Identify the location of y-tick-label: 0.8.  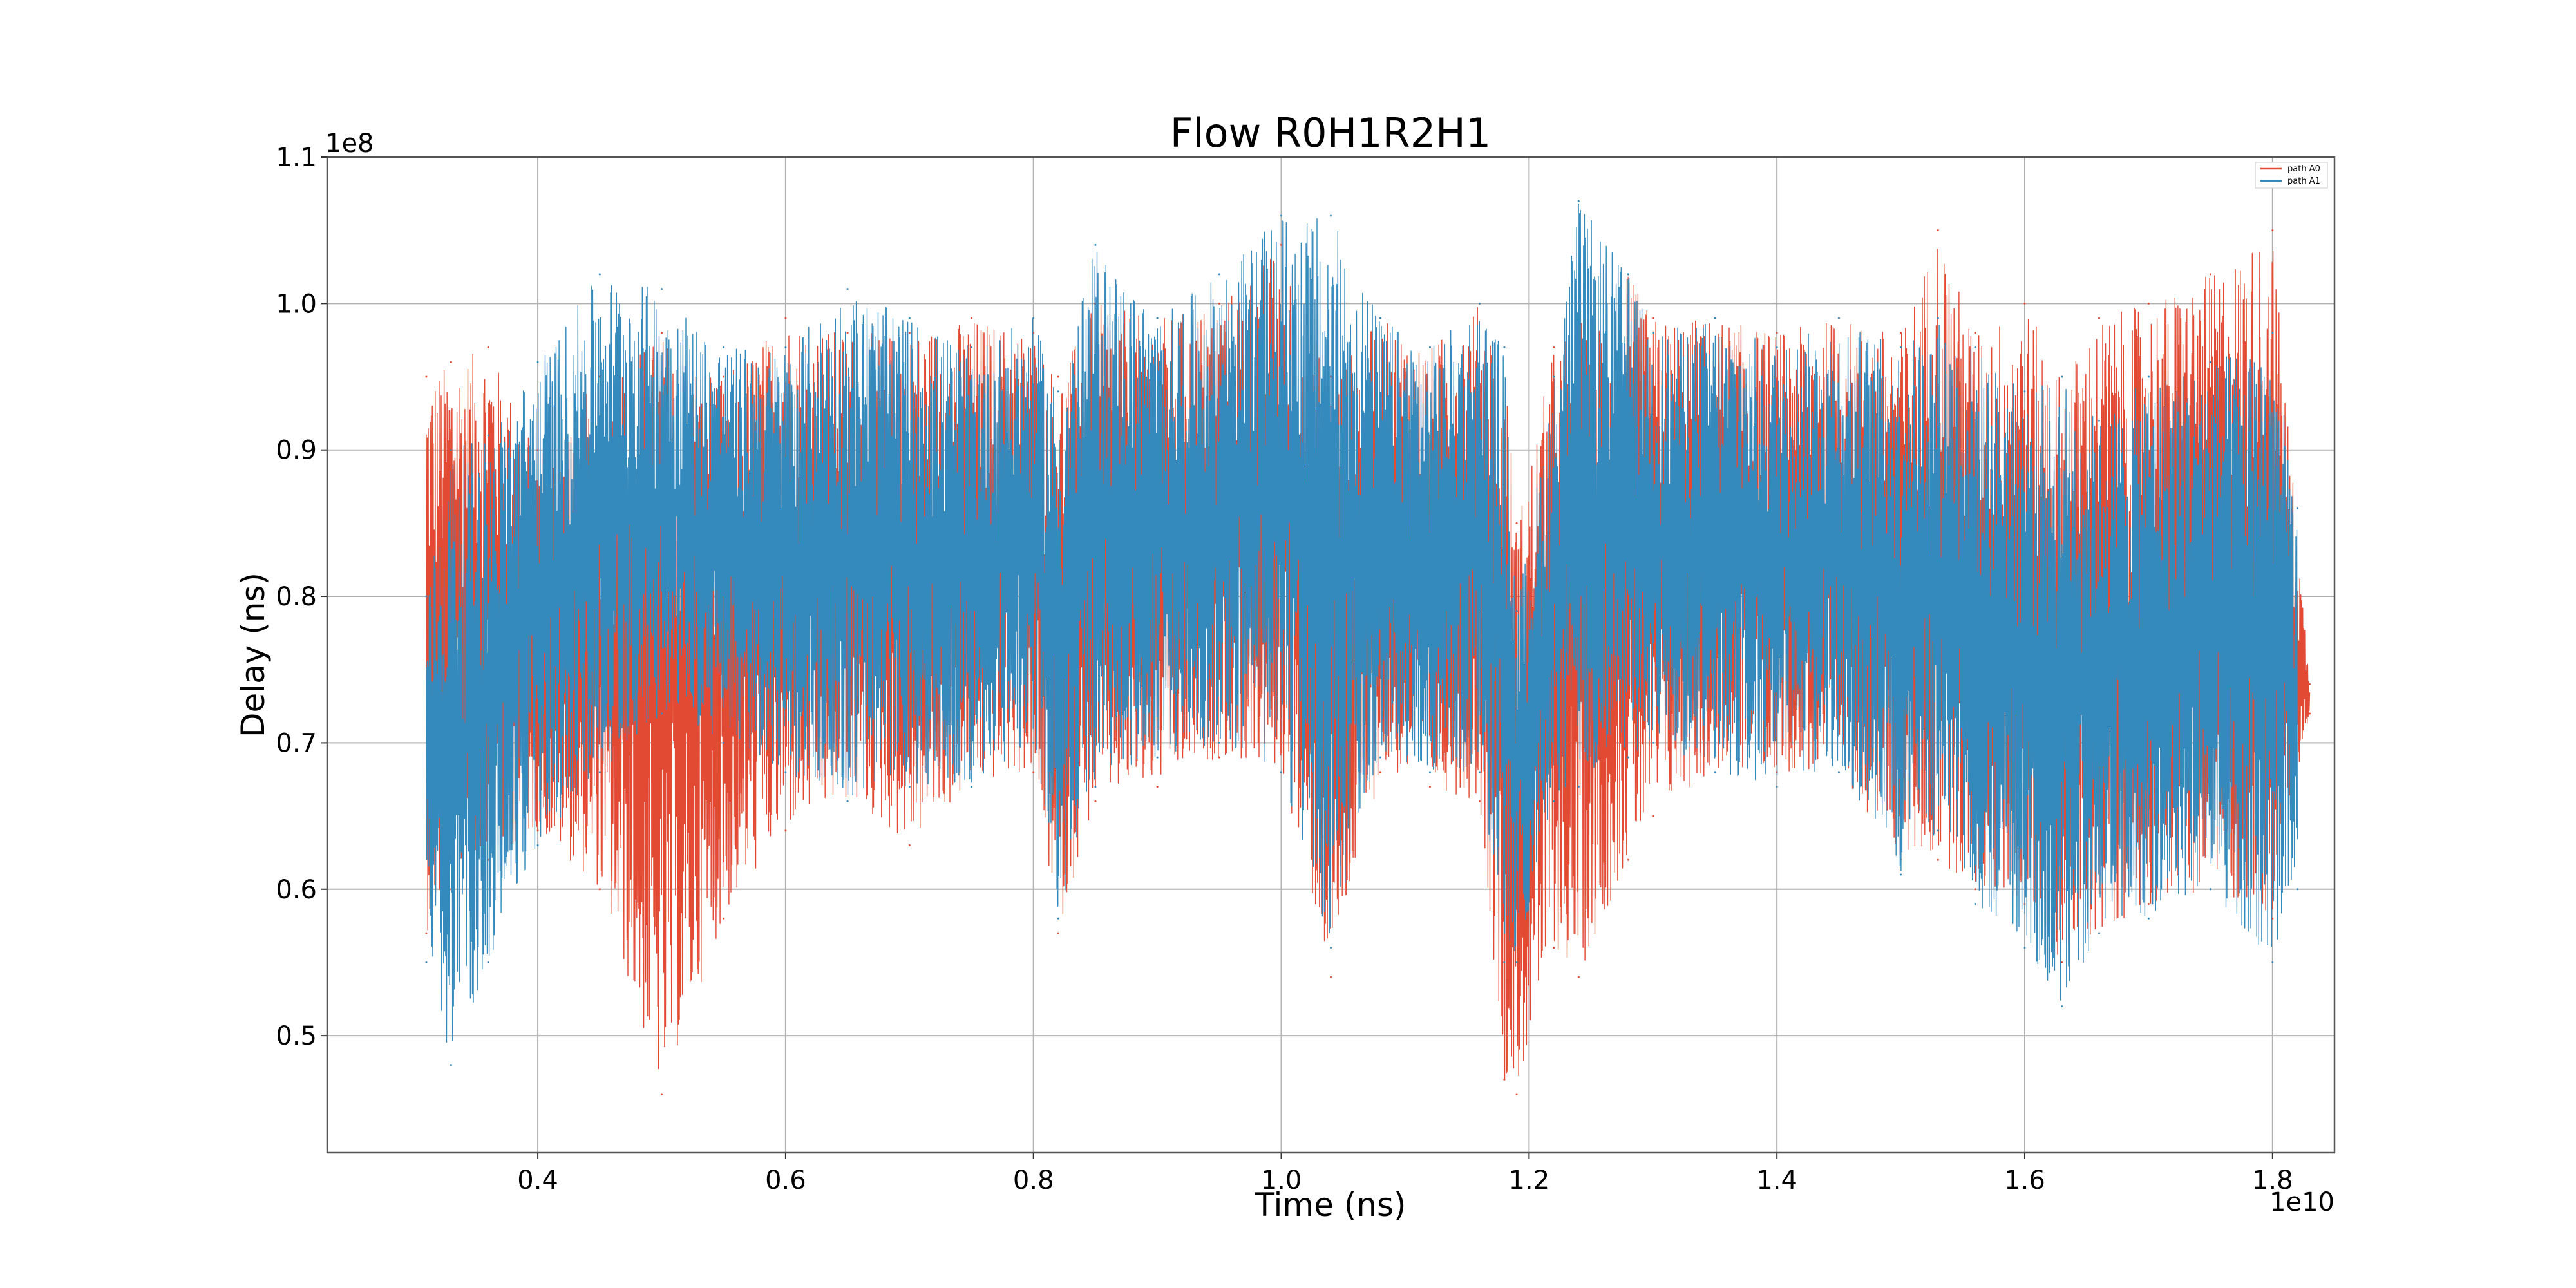
(296, 597).